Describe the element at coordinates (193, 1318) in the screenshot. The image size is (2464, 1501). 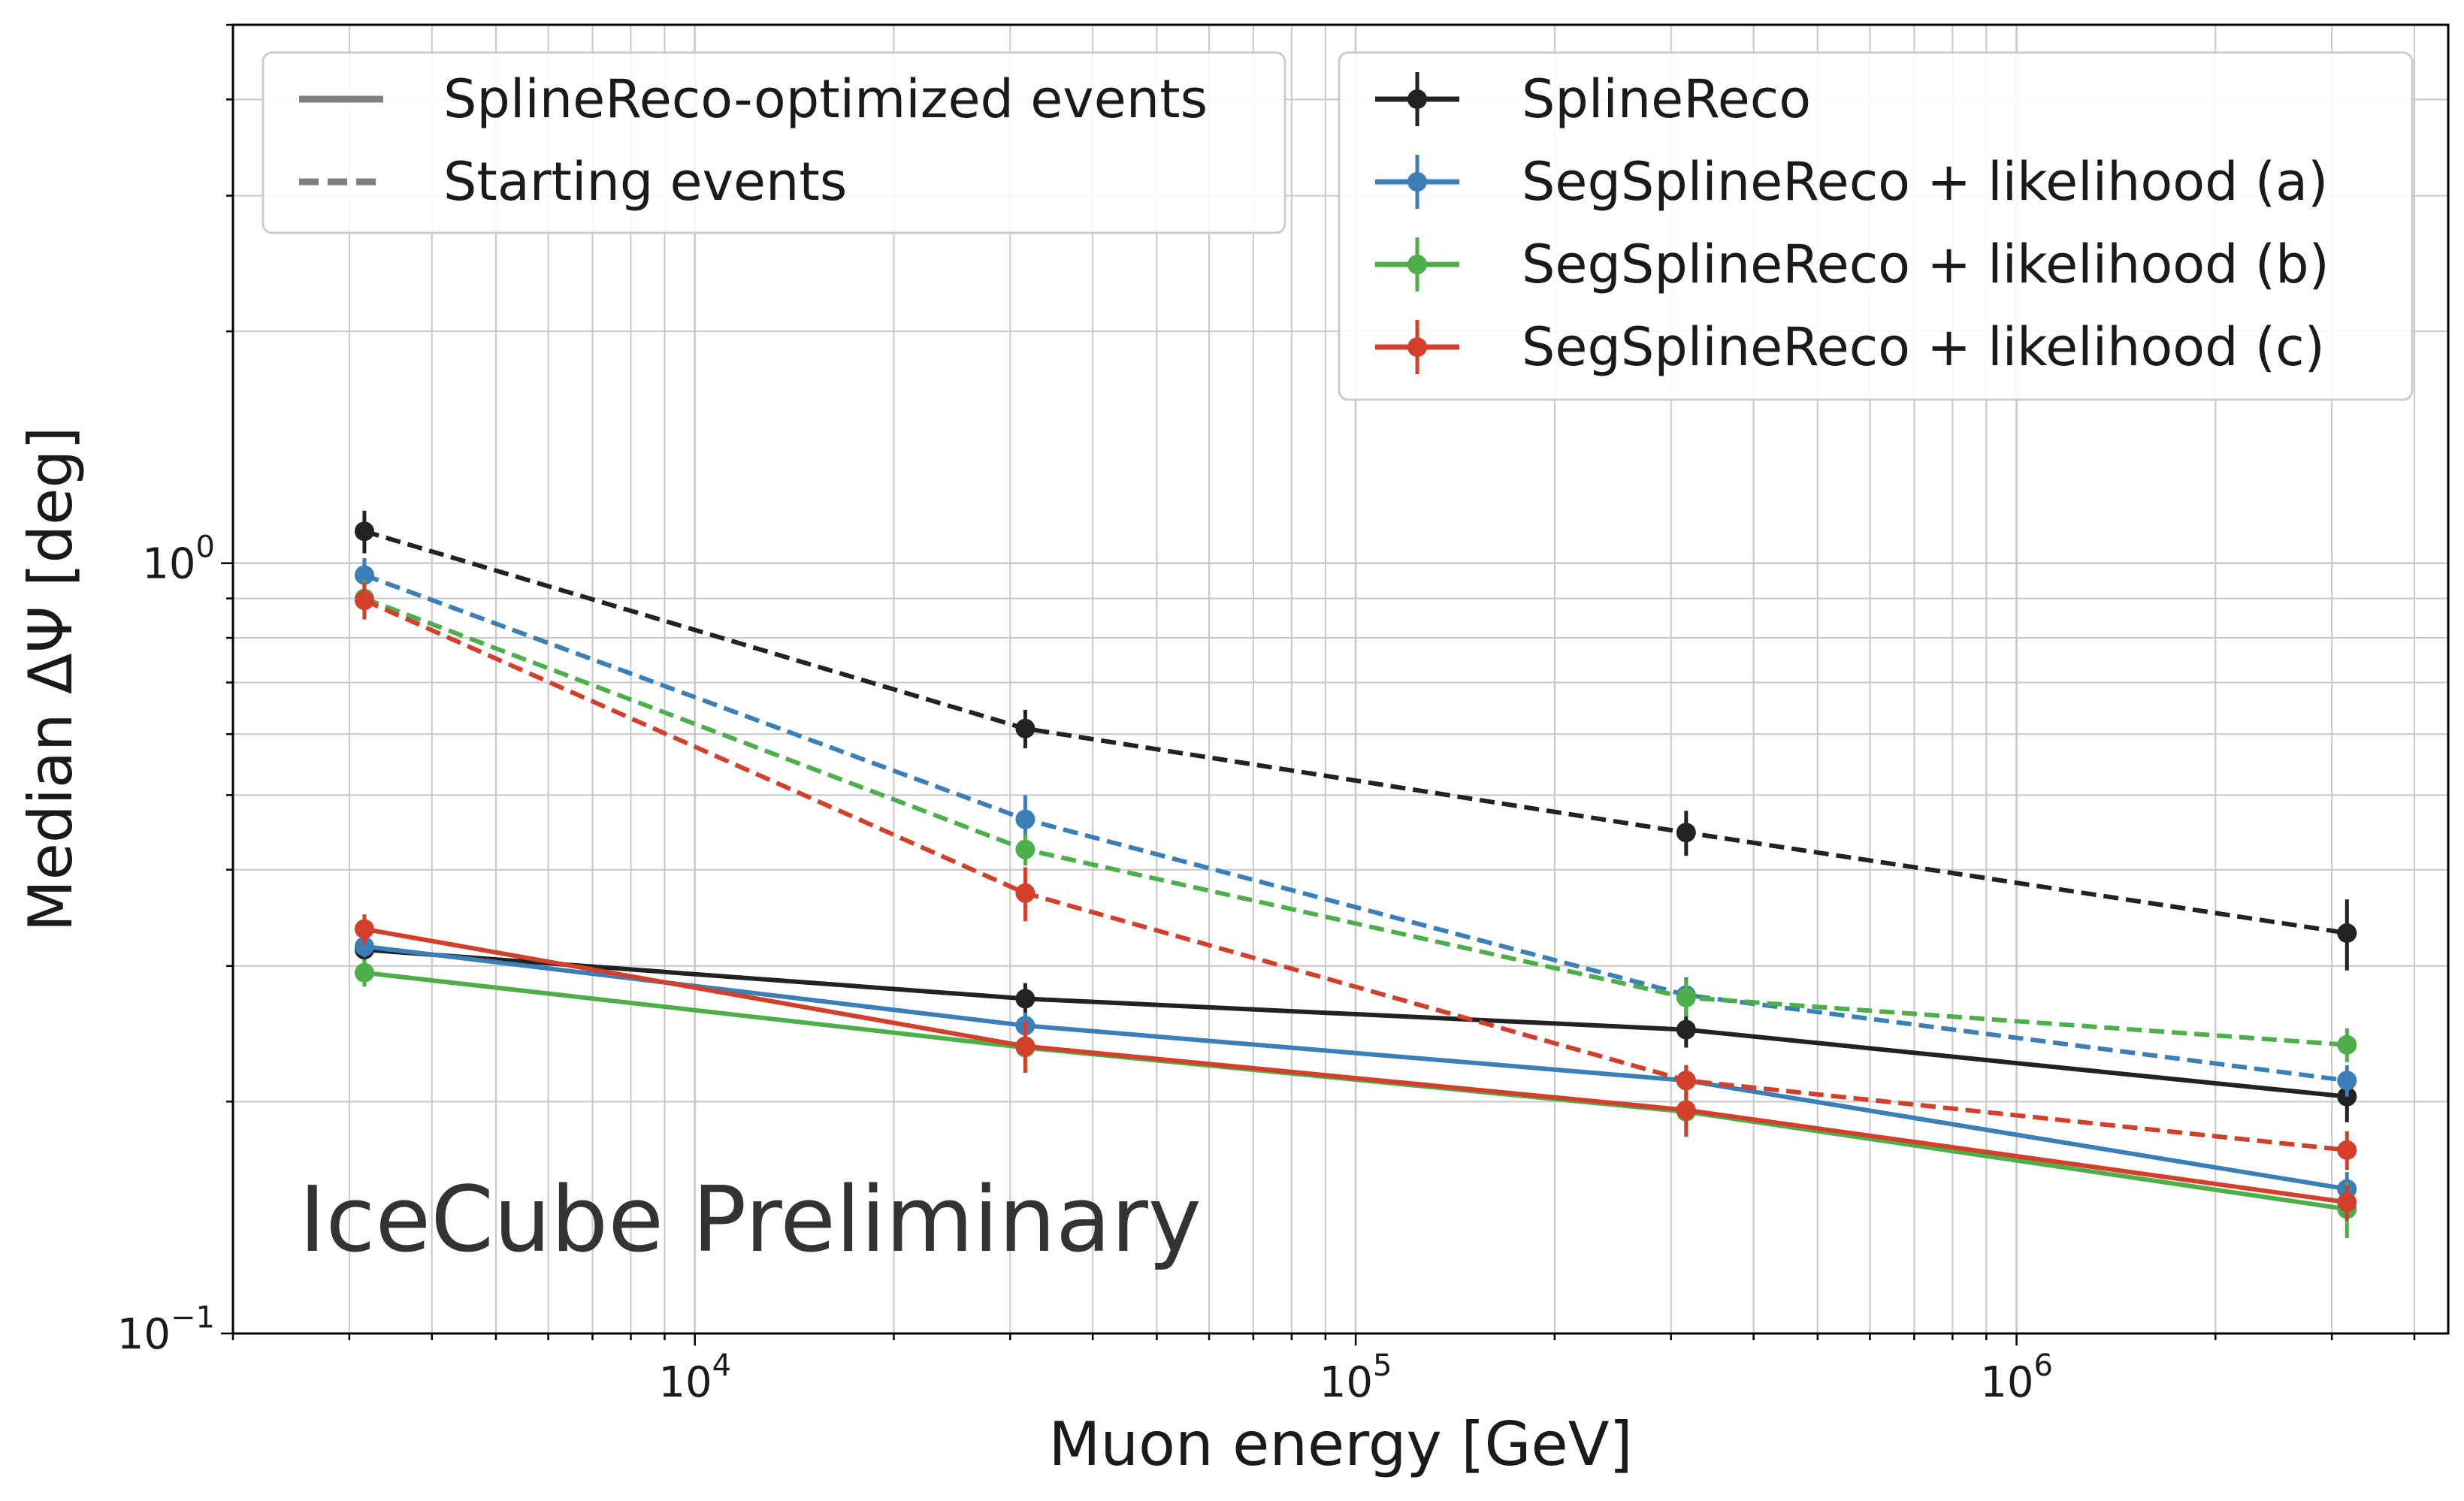
I see `y-tick-label-exponent: −1` at that location.